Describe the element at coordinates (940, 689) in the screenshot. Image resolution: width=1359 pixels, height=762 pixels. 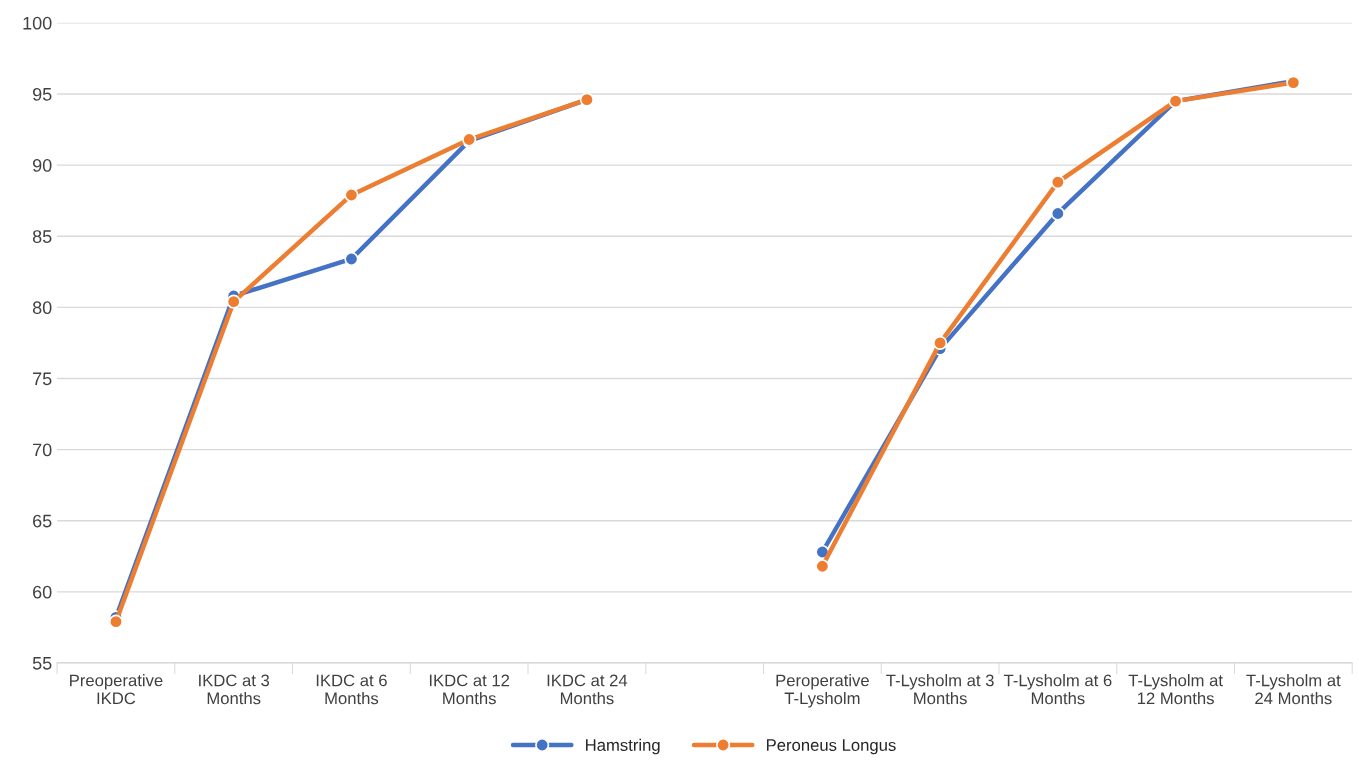
I see `x-tick-label: T-Lysholm at 3 Months` at that location.